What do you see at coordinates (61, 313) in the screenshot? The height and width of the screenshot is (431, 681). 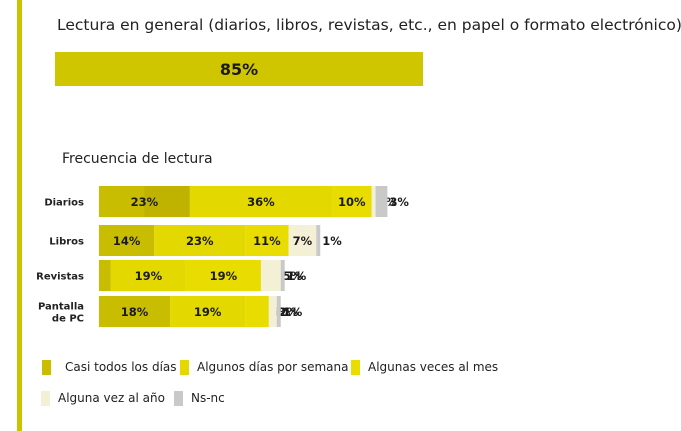 I see `category-label-pantalla-de-pc: Pantalla de PC` at bounding box center [61, 313].